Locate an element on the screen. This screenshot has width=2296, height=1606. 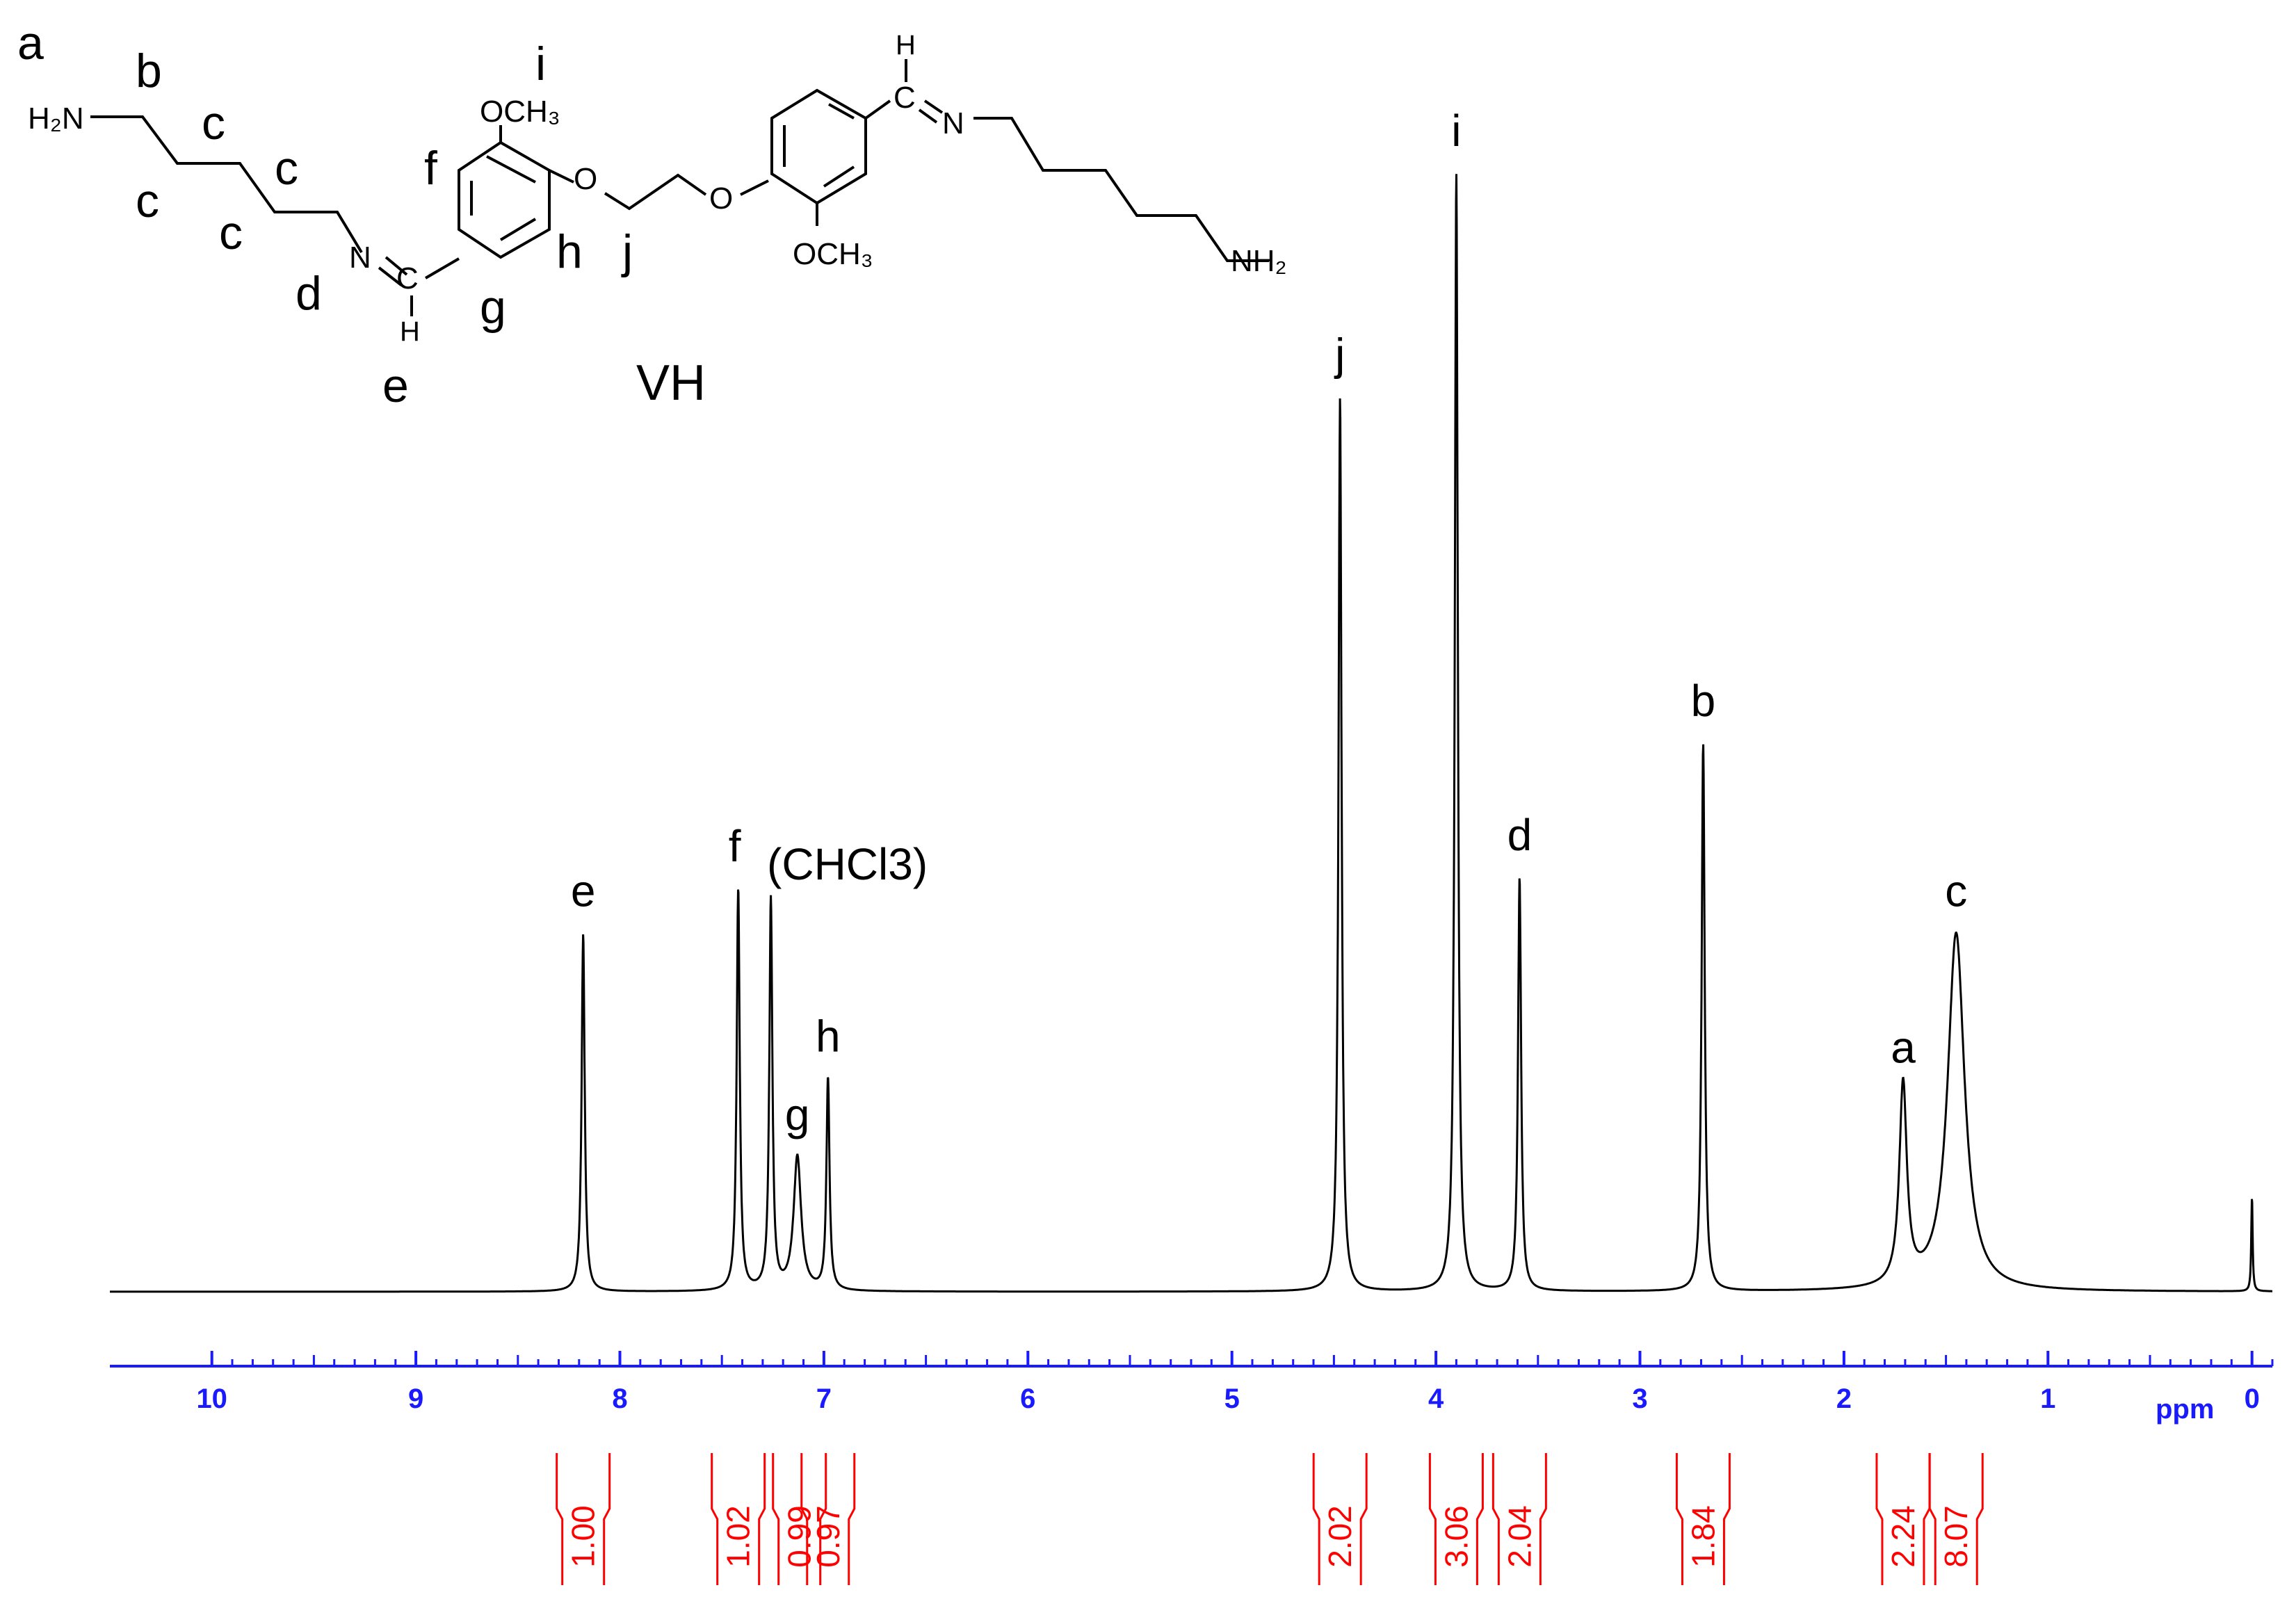
integral-value: 2.02 is located at coordinates (1340, 1536).